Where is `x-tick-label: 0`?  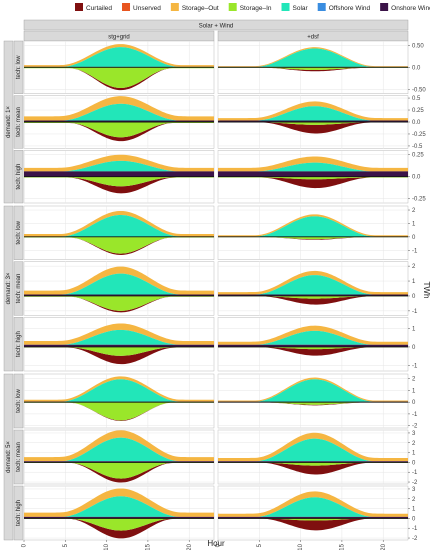
x-tick-label: 0 is located at coordinates (219, 545).